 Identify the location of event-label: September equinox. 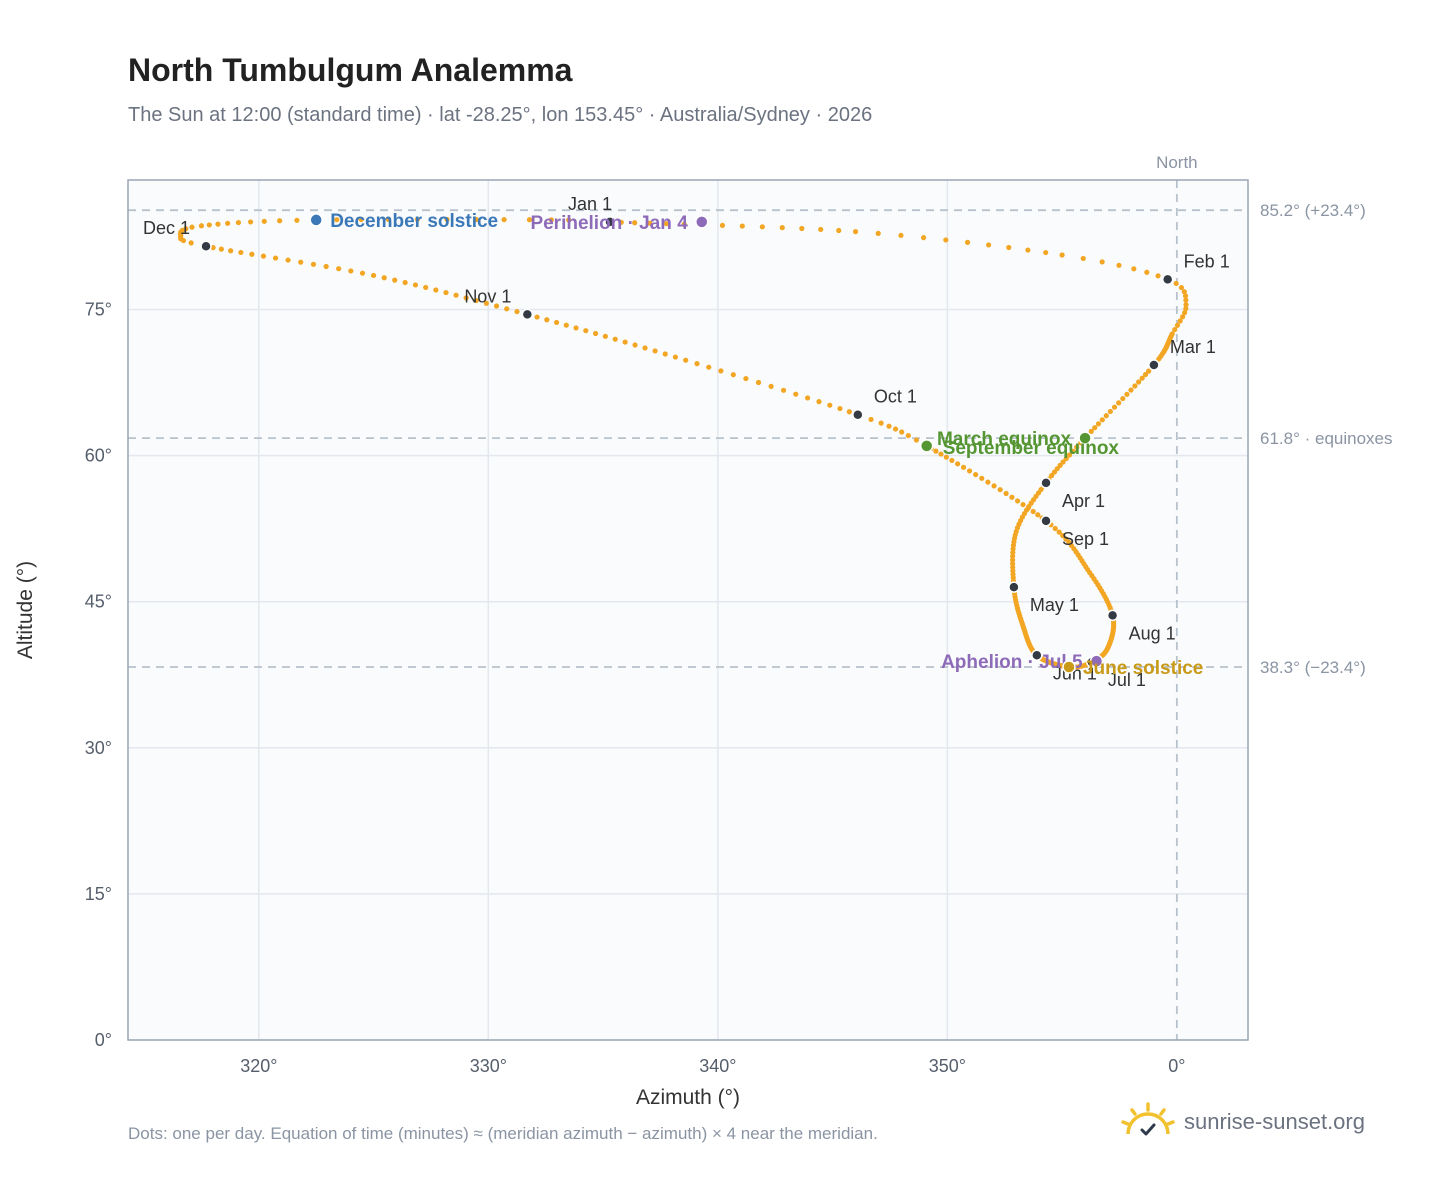
(1031, 448).